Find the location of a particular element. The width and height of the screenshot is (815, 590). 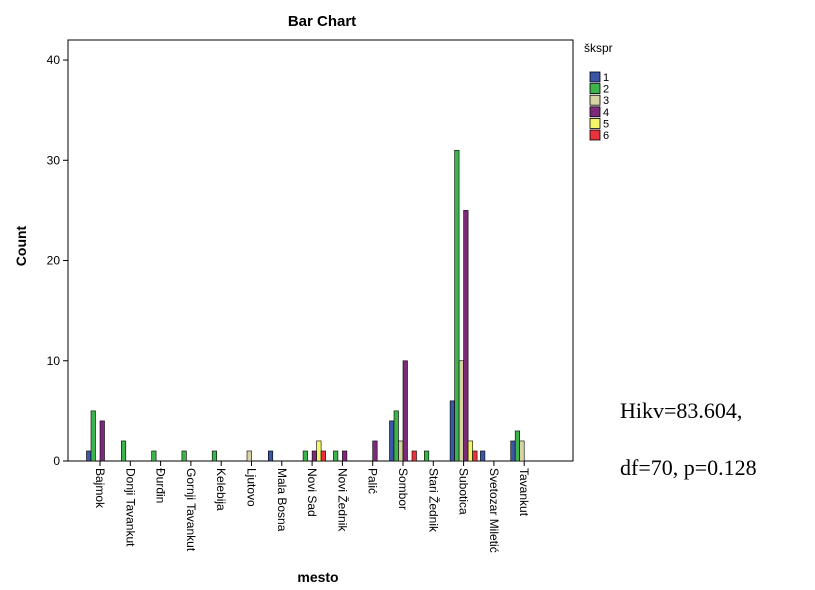

x-tick-label: Novi Žednik is located at coordinates (342, 500).